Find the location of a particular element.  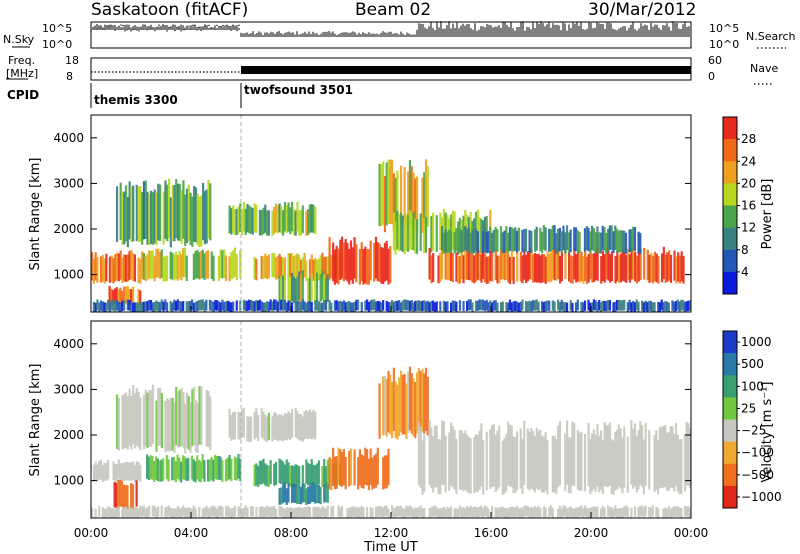

nsearch-trace is located at coordinates (165, 28).